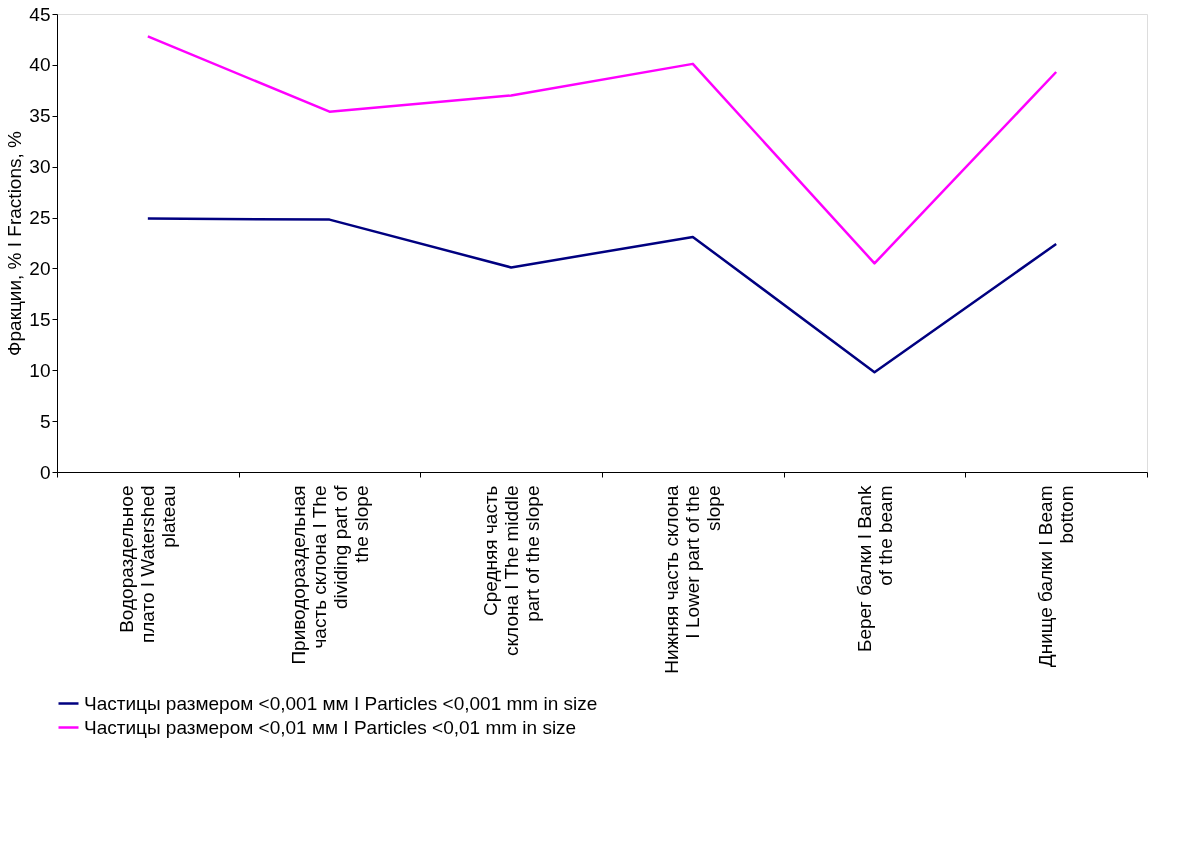 This screenshot has height=861, width=1190. What do you see at coordinates (40, 14) in the screenshot?
I see `y-tick-label: 45` at bounding box center [40, 14].